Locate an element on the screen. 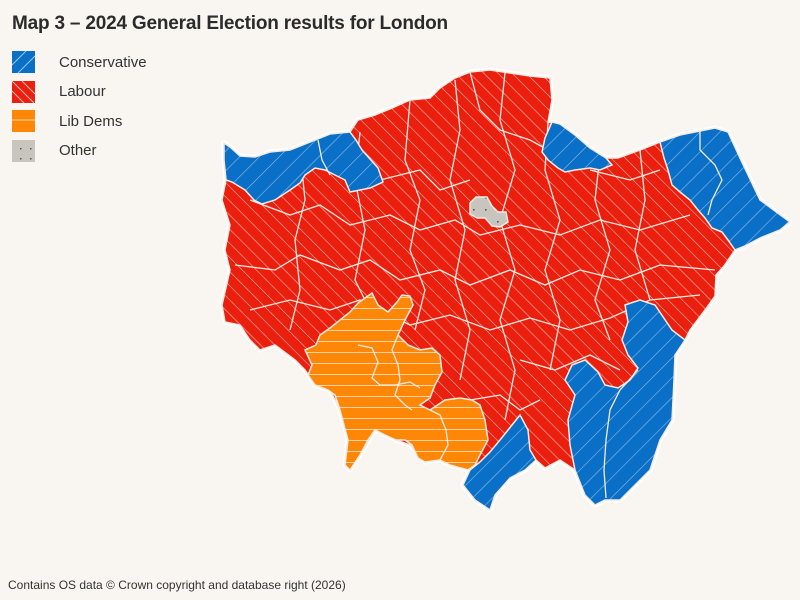  libdem-swatch-icon is located at coordinates (23, 121).